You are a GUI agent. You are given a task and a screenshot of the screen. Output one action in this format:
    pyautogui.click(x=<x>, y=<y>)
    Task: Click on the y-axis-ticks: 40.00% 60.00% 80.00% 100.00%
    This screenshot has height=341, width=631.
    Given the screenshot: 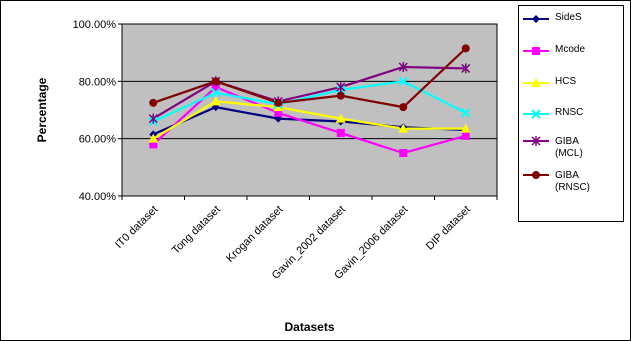 What is the action you would take?
    pyautogui.click(x=97, y=111)
    